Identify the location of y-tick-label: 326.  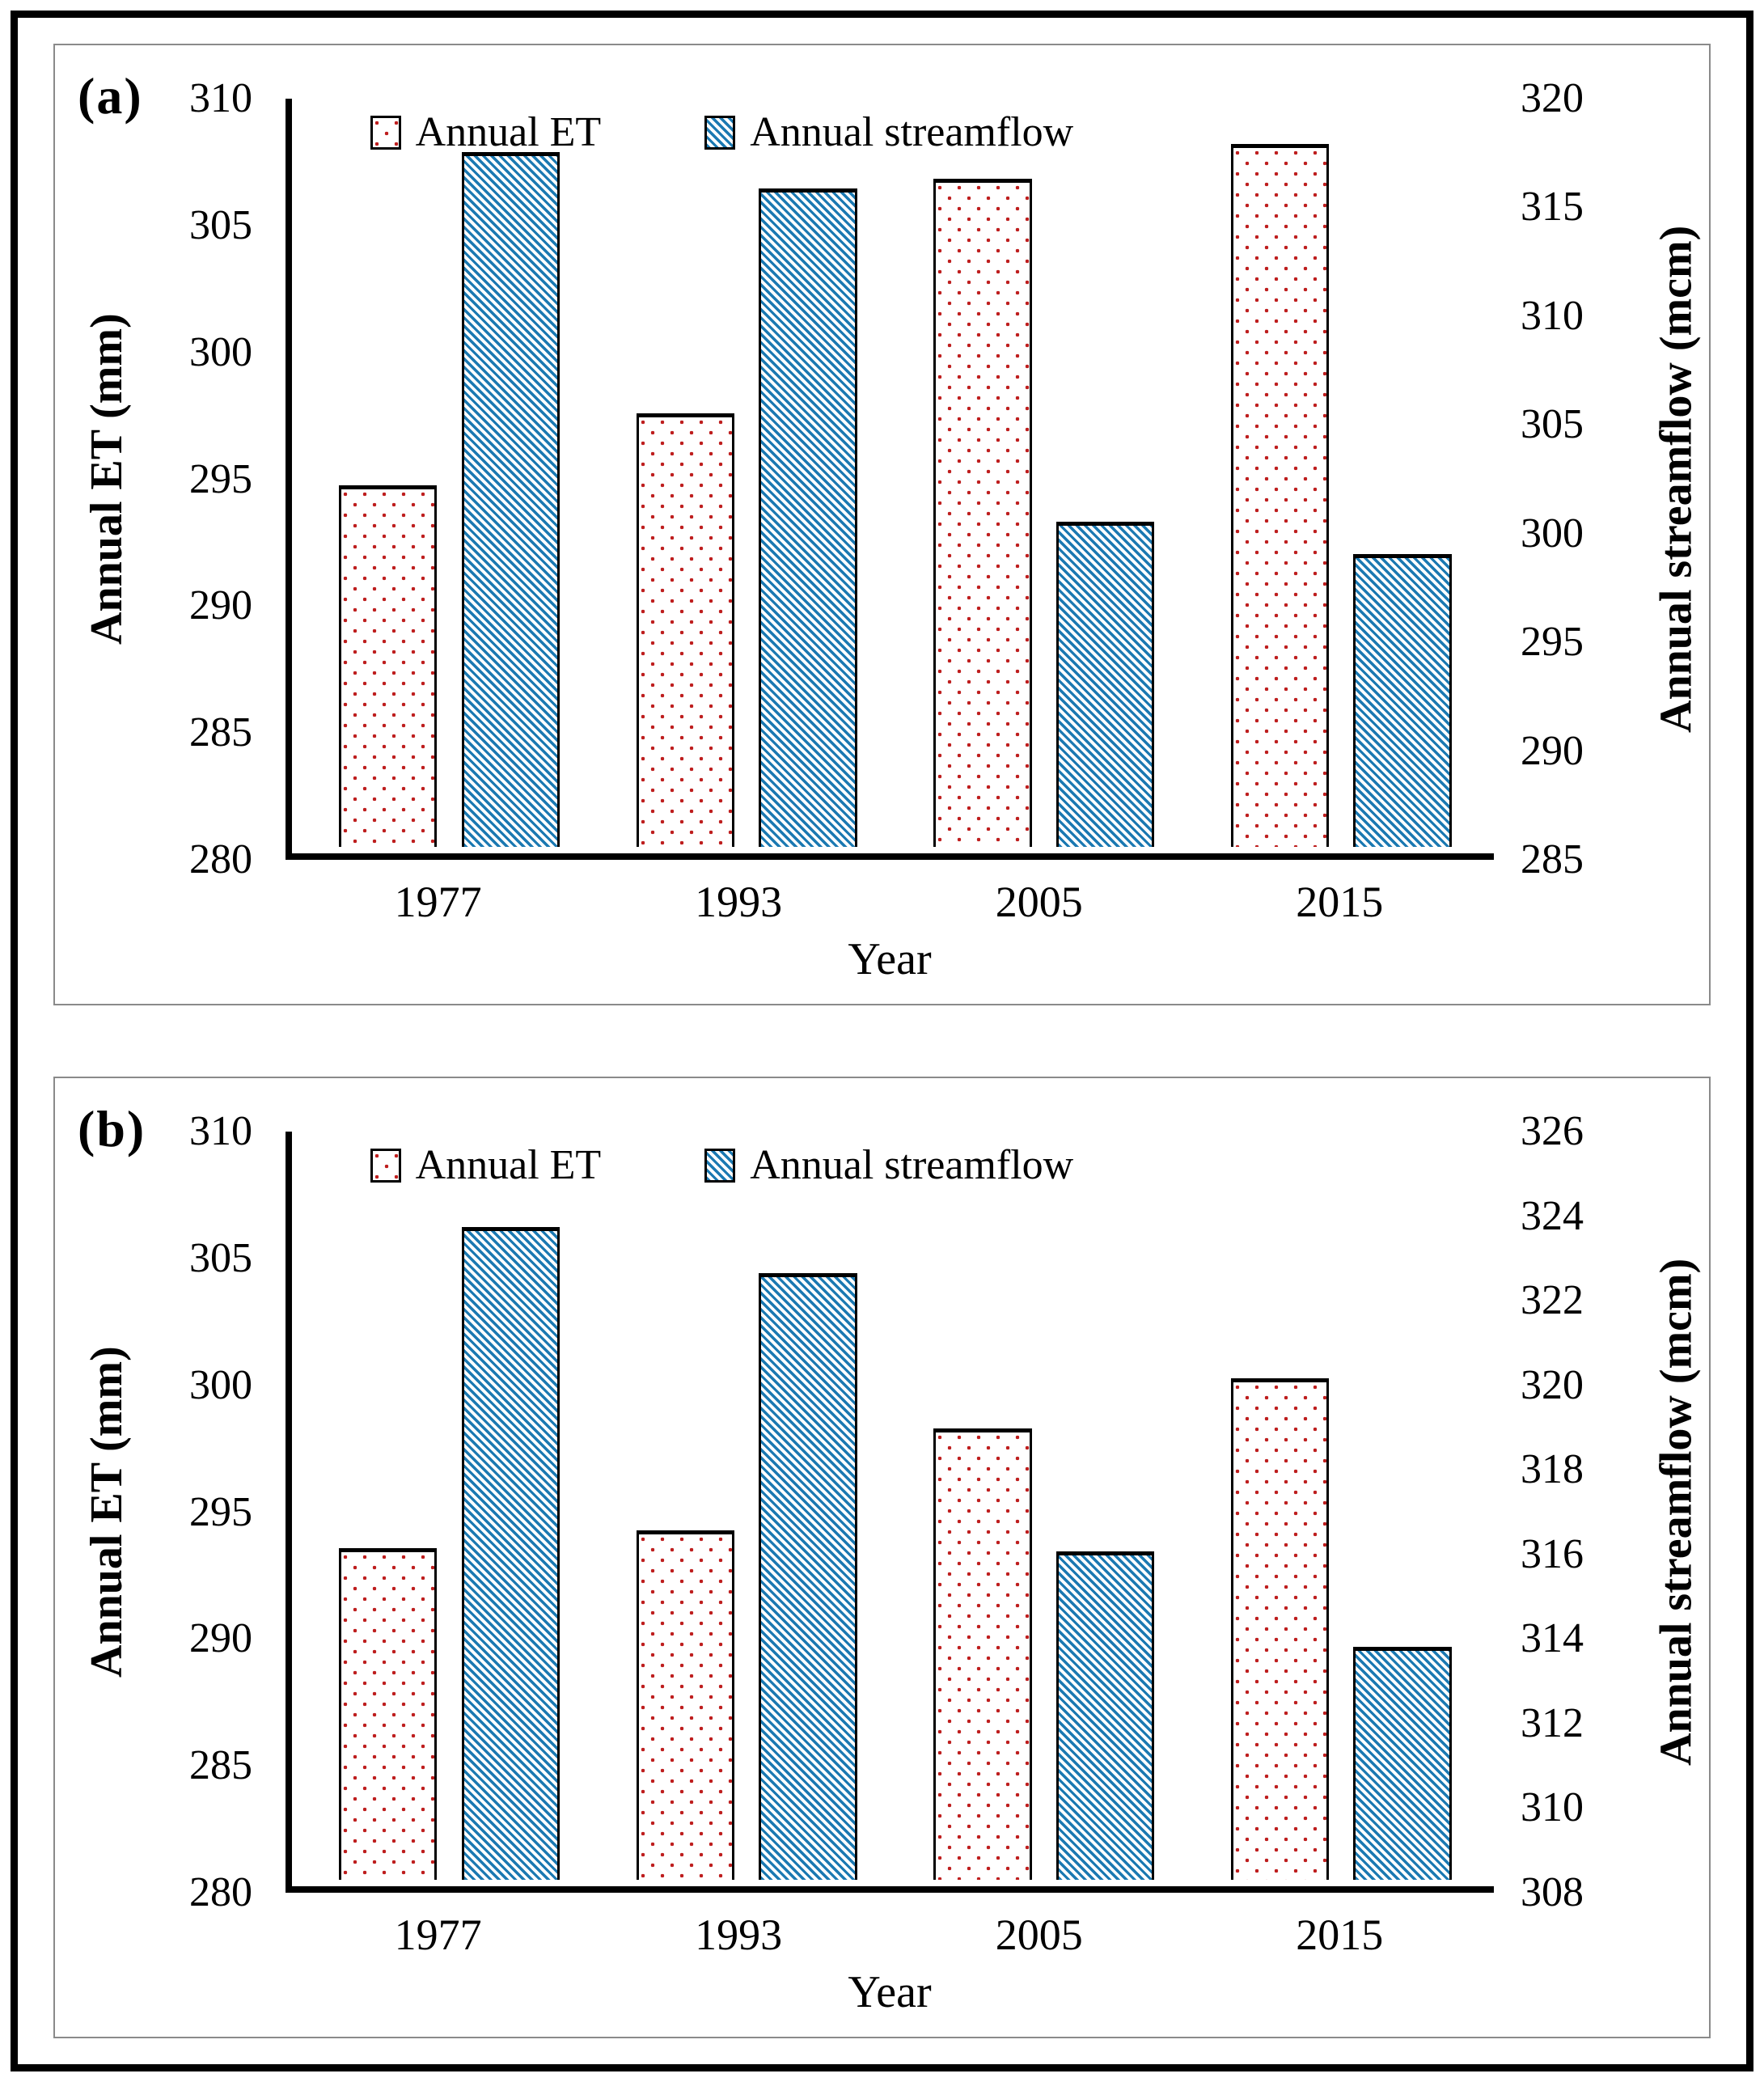
(1553, 1131).